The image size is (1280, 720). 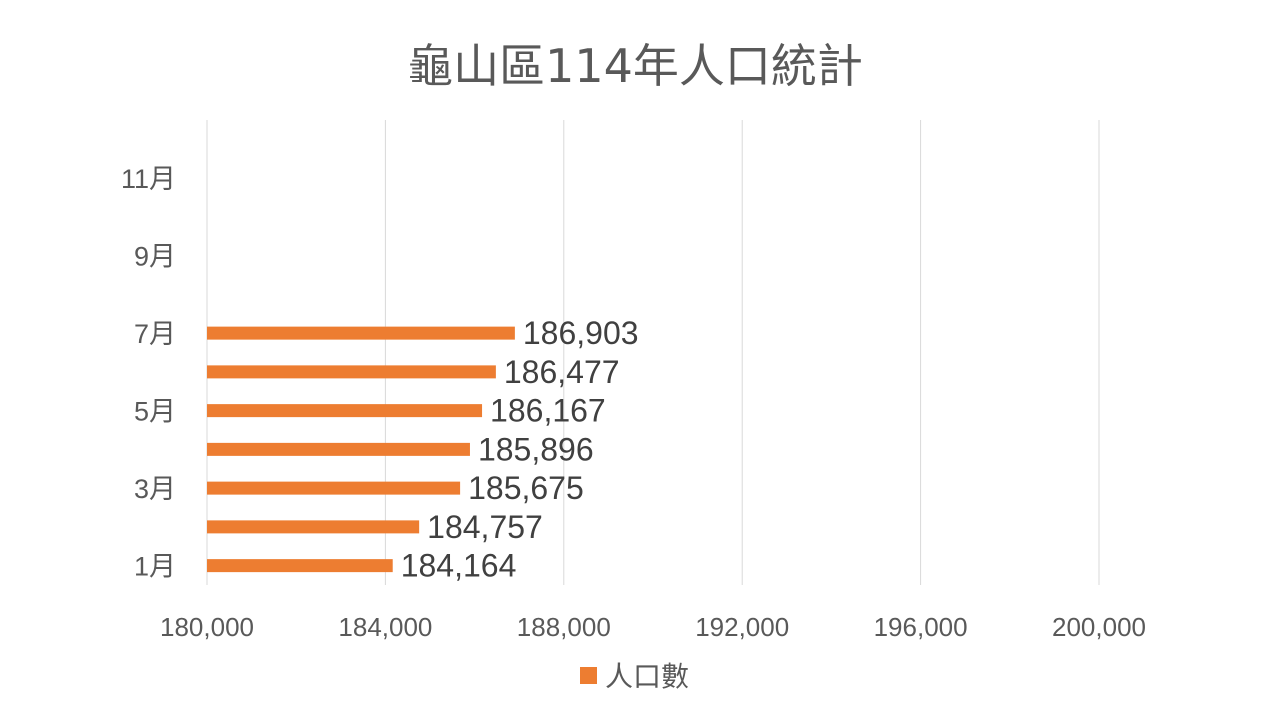 What do you see at coordinates (581, 333) in the screenshot?
I see `data-label: 186,903` at bounding box center [581, 333].